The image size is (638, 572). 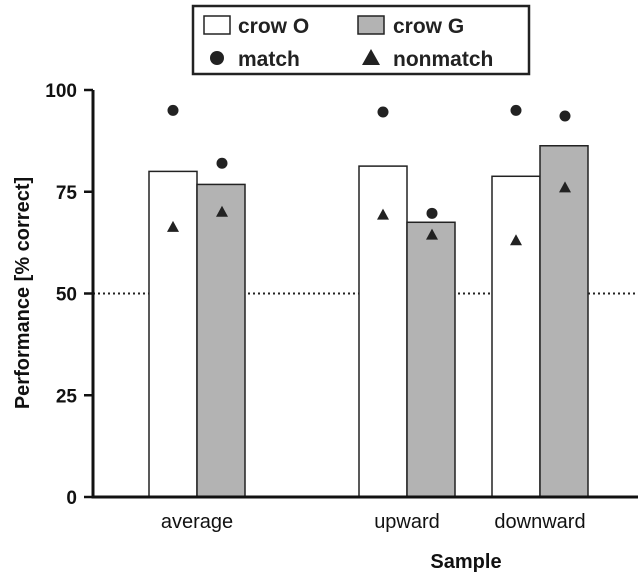 I want to click on x-tick-label-average: average, so click(x=197, y=522).